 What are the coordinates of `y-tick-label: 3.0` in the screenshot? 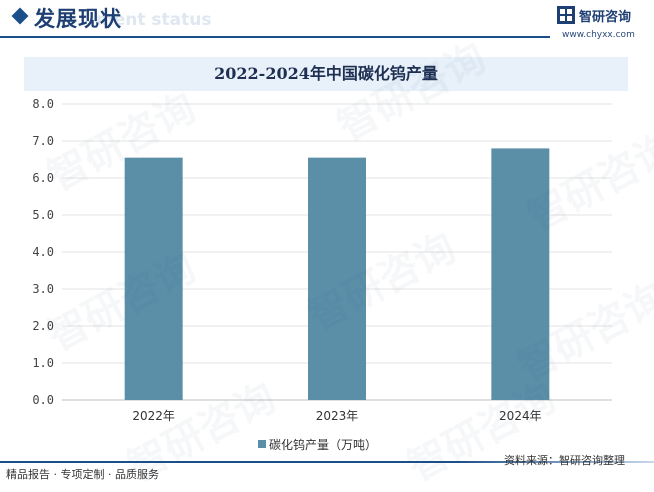 It's located at (43, 289).